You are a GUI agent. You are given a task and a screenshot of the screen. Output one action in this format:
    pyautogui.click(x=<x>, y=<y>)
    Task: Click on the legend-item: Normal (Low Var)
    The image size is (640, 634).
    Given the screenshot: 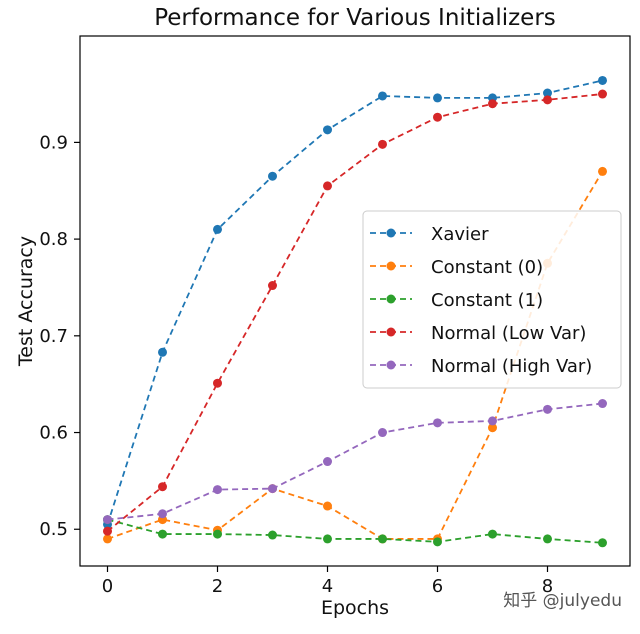 What is the action you would take?
    pyautogui.click(x=478, y=333)
    